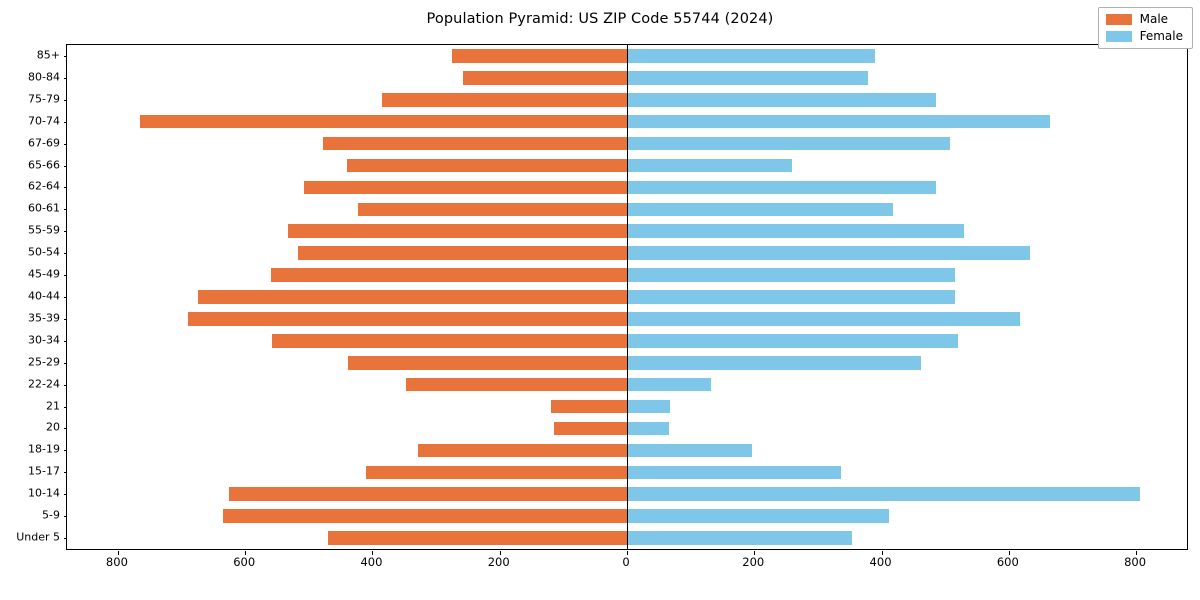 This screenshot has width=1200, height=600. I want to click on y-axis-tick-label: 45-49, so click(44, 274).